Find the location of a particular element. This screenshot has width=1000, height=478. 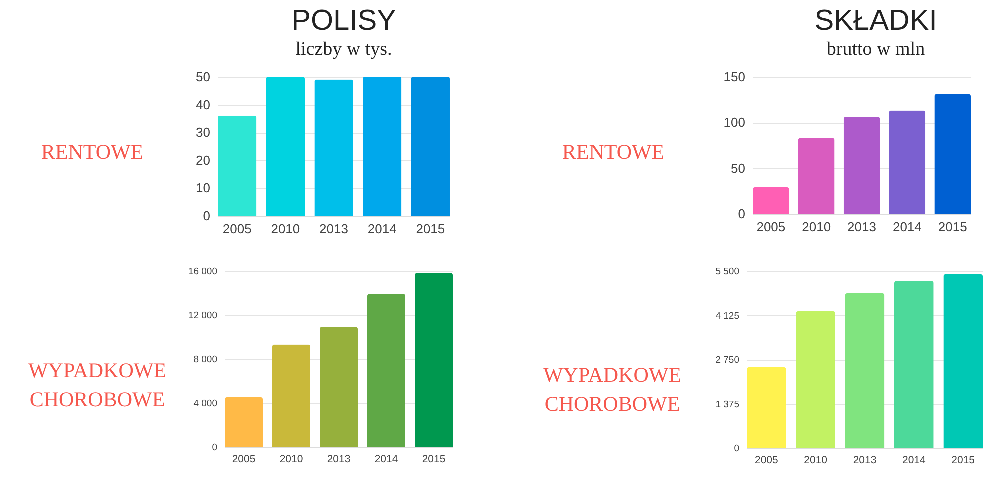

y-tick-label: 30 is located at coordinates (203, 132).